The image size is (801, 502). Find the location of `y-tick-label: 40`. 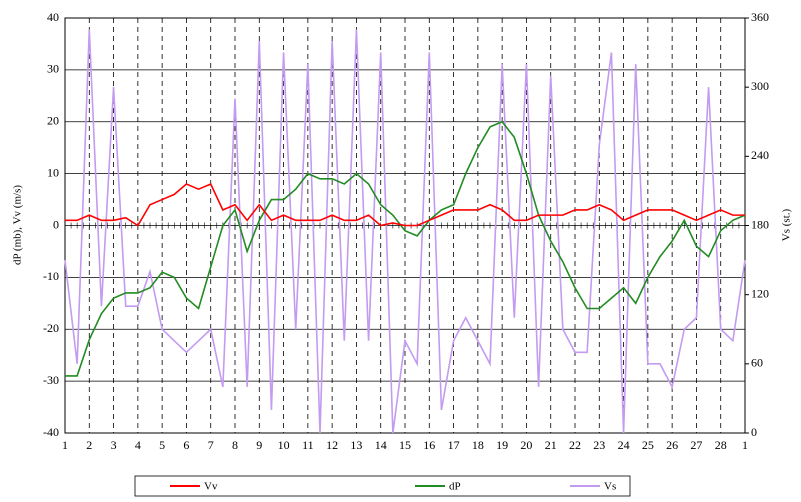

y-tick-label: 40 is located at coordinates (53, 17).